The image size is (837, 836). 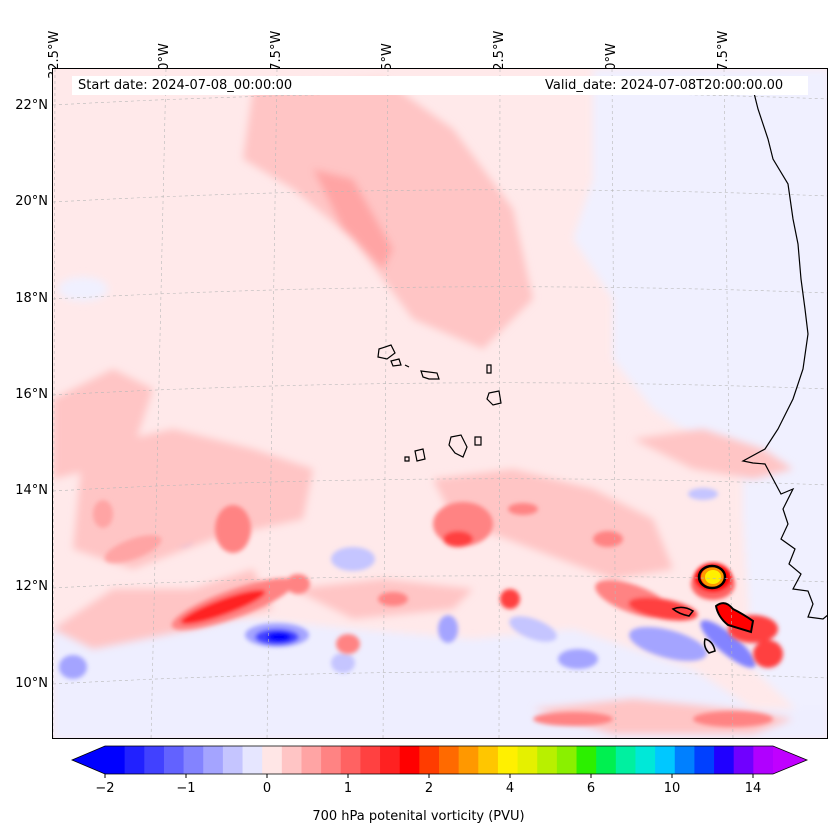 I want to click on start-date-text: Start date: 2024-07-08_00:00:00, so click(x=185, y=85).